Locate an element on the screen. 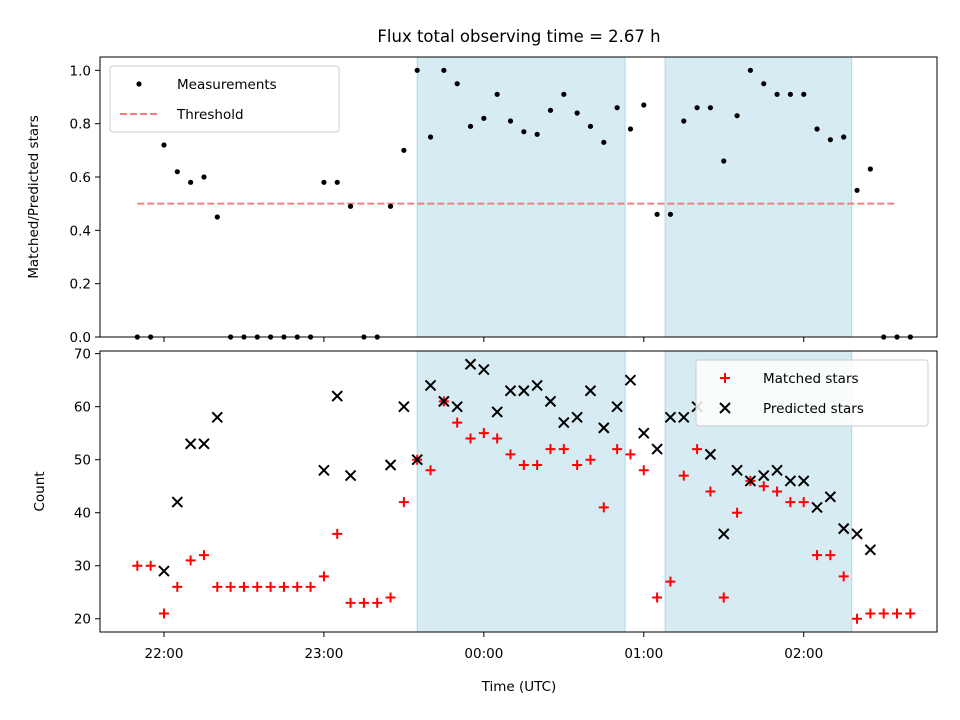 The width and height of the screenshot is (960, 720). x-tick-label: 22:00 is located at coordinates (164, 654).